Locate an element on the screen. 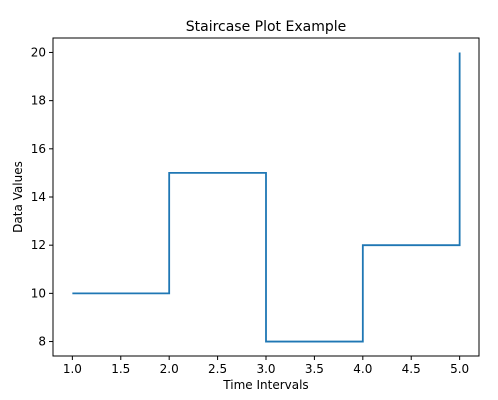 The height and width of the screenshot is (400, 498). y-tick-label: 20 is located at coordinates (38, 52).